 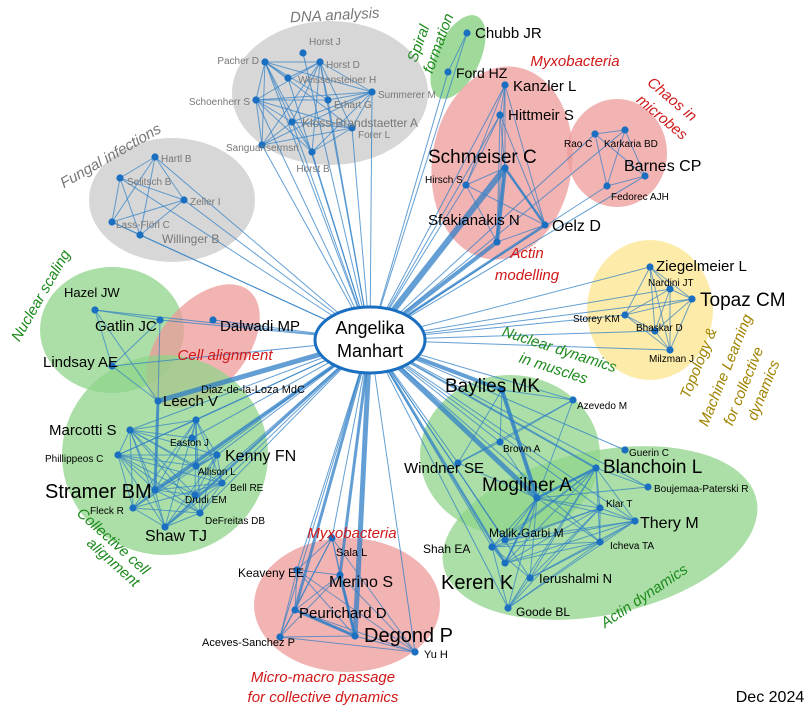 What do you see at coordinates (659, 328) in the screenshot?
I see `author-label: Bhaskar D` at bounding box center [659, 328].